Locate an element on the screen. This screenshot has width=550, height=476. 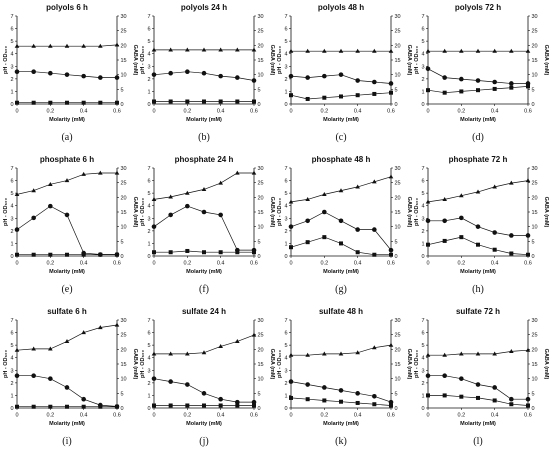
right-tick-label: 10 is located at coordinates (398, 228).